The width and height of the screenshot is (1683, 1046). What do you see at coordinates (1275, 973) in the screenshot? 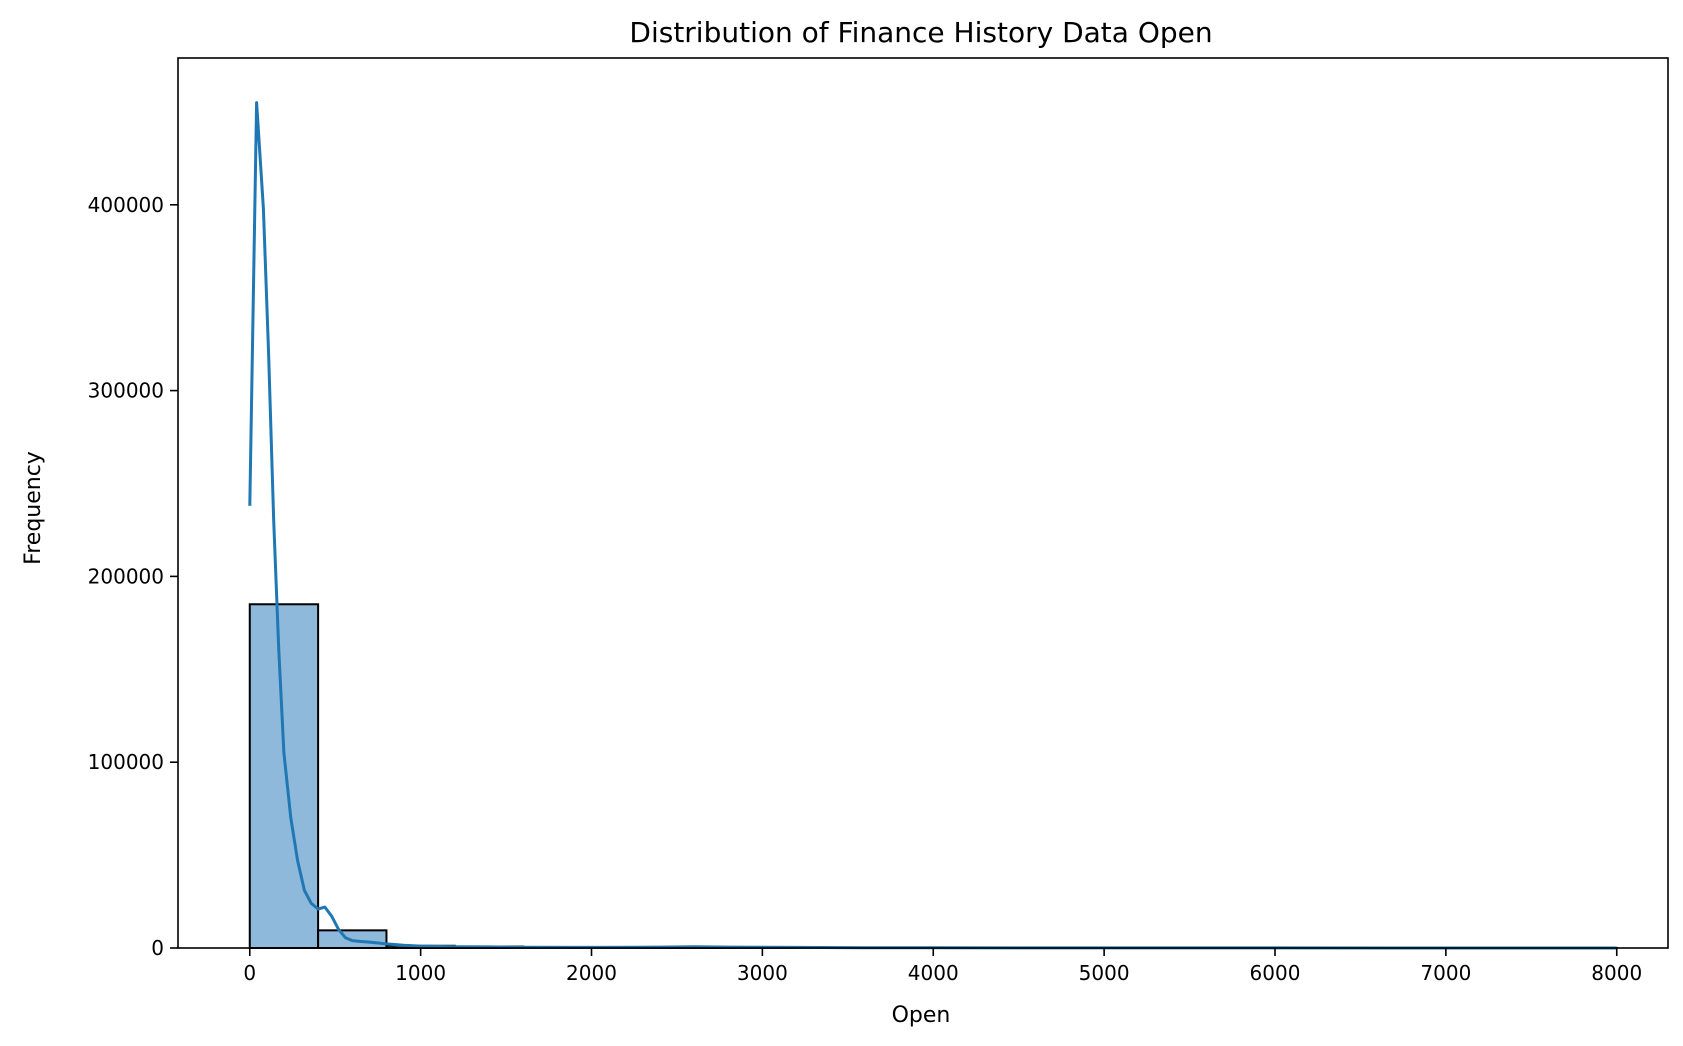
I see `x-tick-label: 6000` at bounding box center [1275, 973].